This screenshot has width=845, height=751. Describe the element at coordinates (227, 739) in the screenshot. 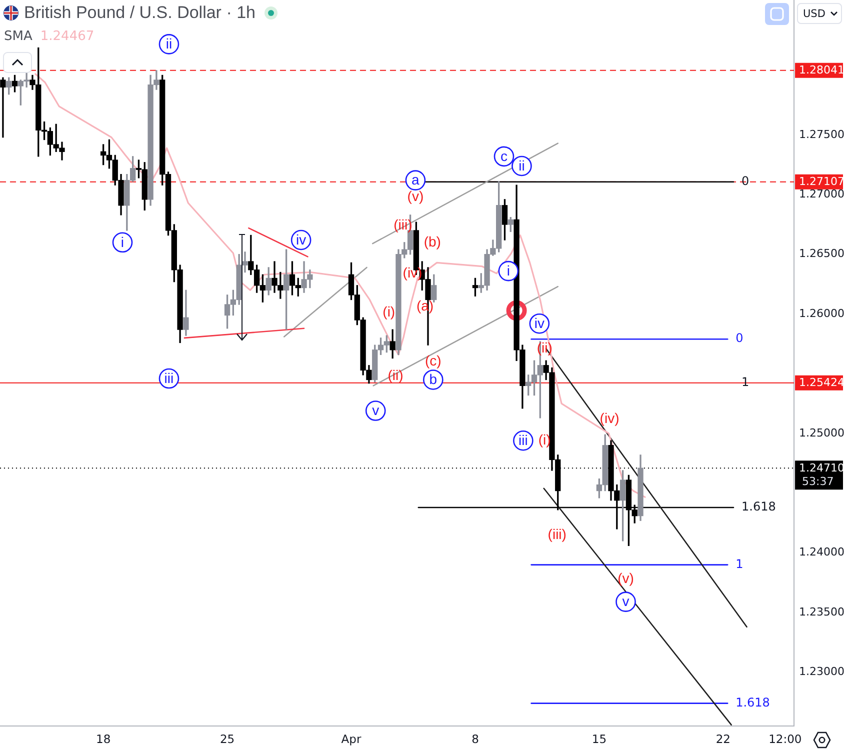

I see `x-tick-label: 25` at that location.